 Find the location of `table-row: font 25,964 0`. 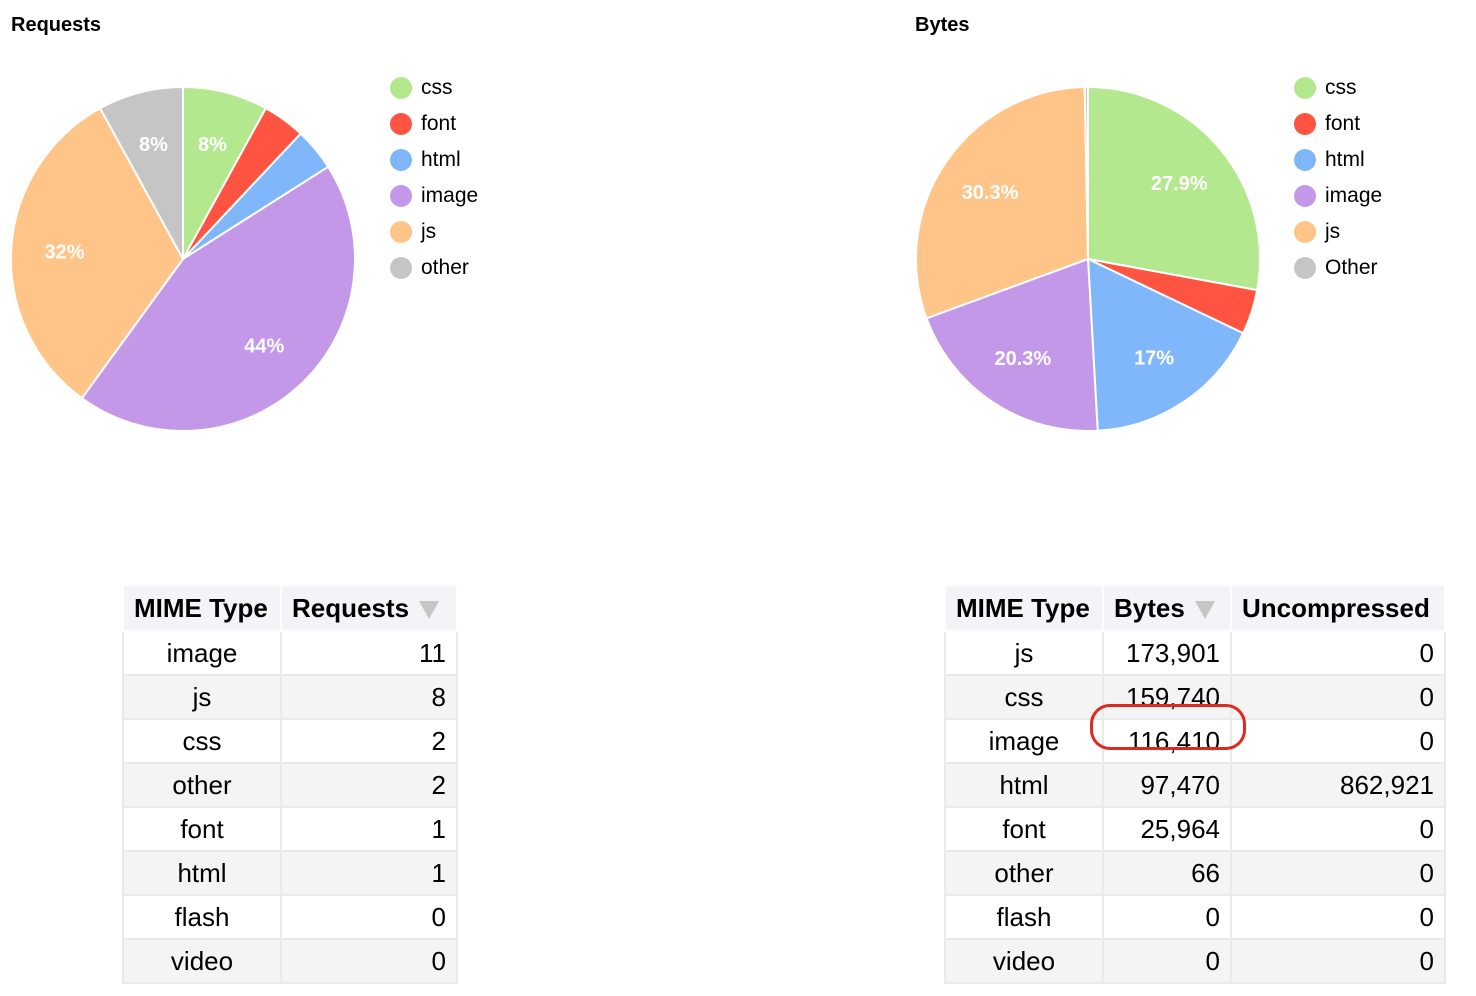

table-row: font 25,964 0 is located at coordinates (1195, 829).